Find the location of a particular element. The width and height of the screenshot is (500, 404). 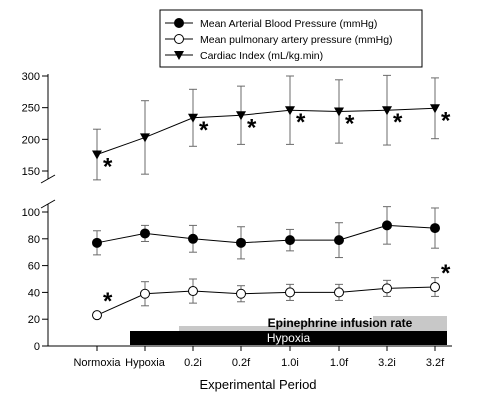

y-tick-label: 150 is located at coordinates (31, 172).